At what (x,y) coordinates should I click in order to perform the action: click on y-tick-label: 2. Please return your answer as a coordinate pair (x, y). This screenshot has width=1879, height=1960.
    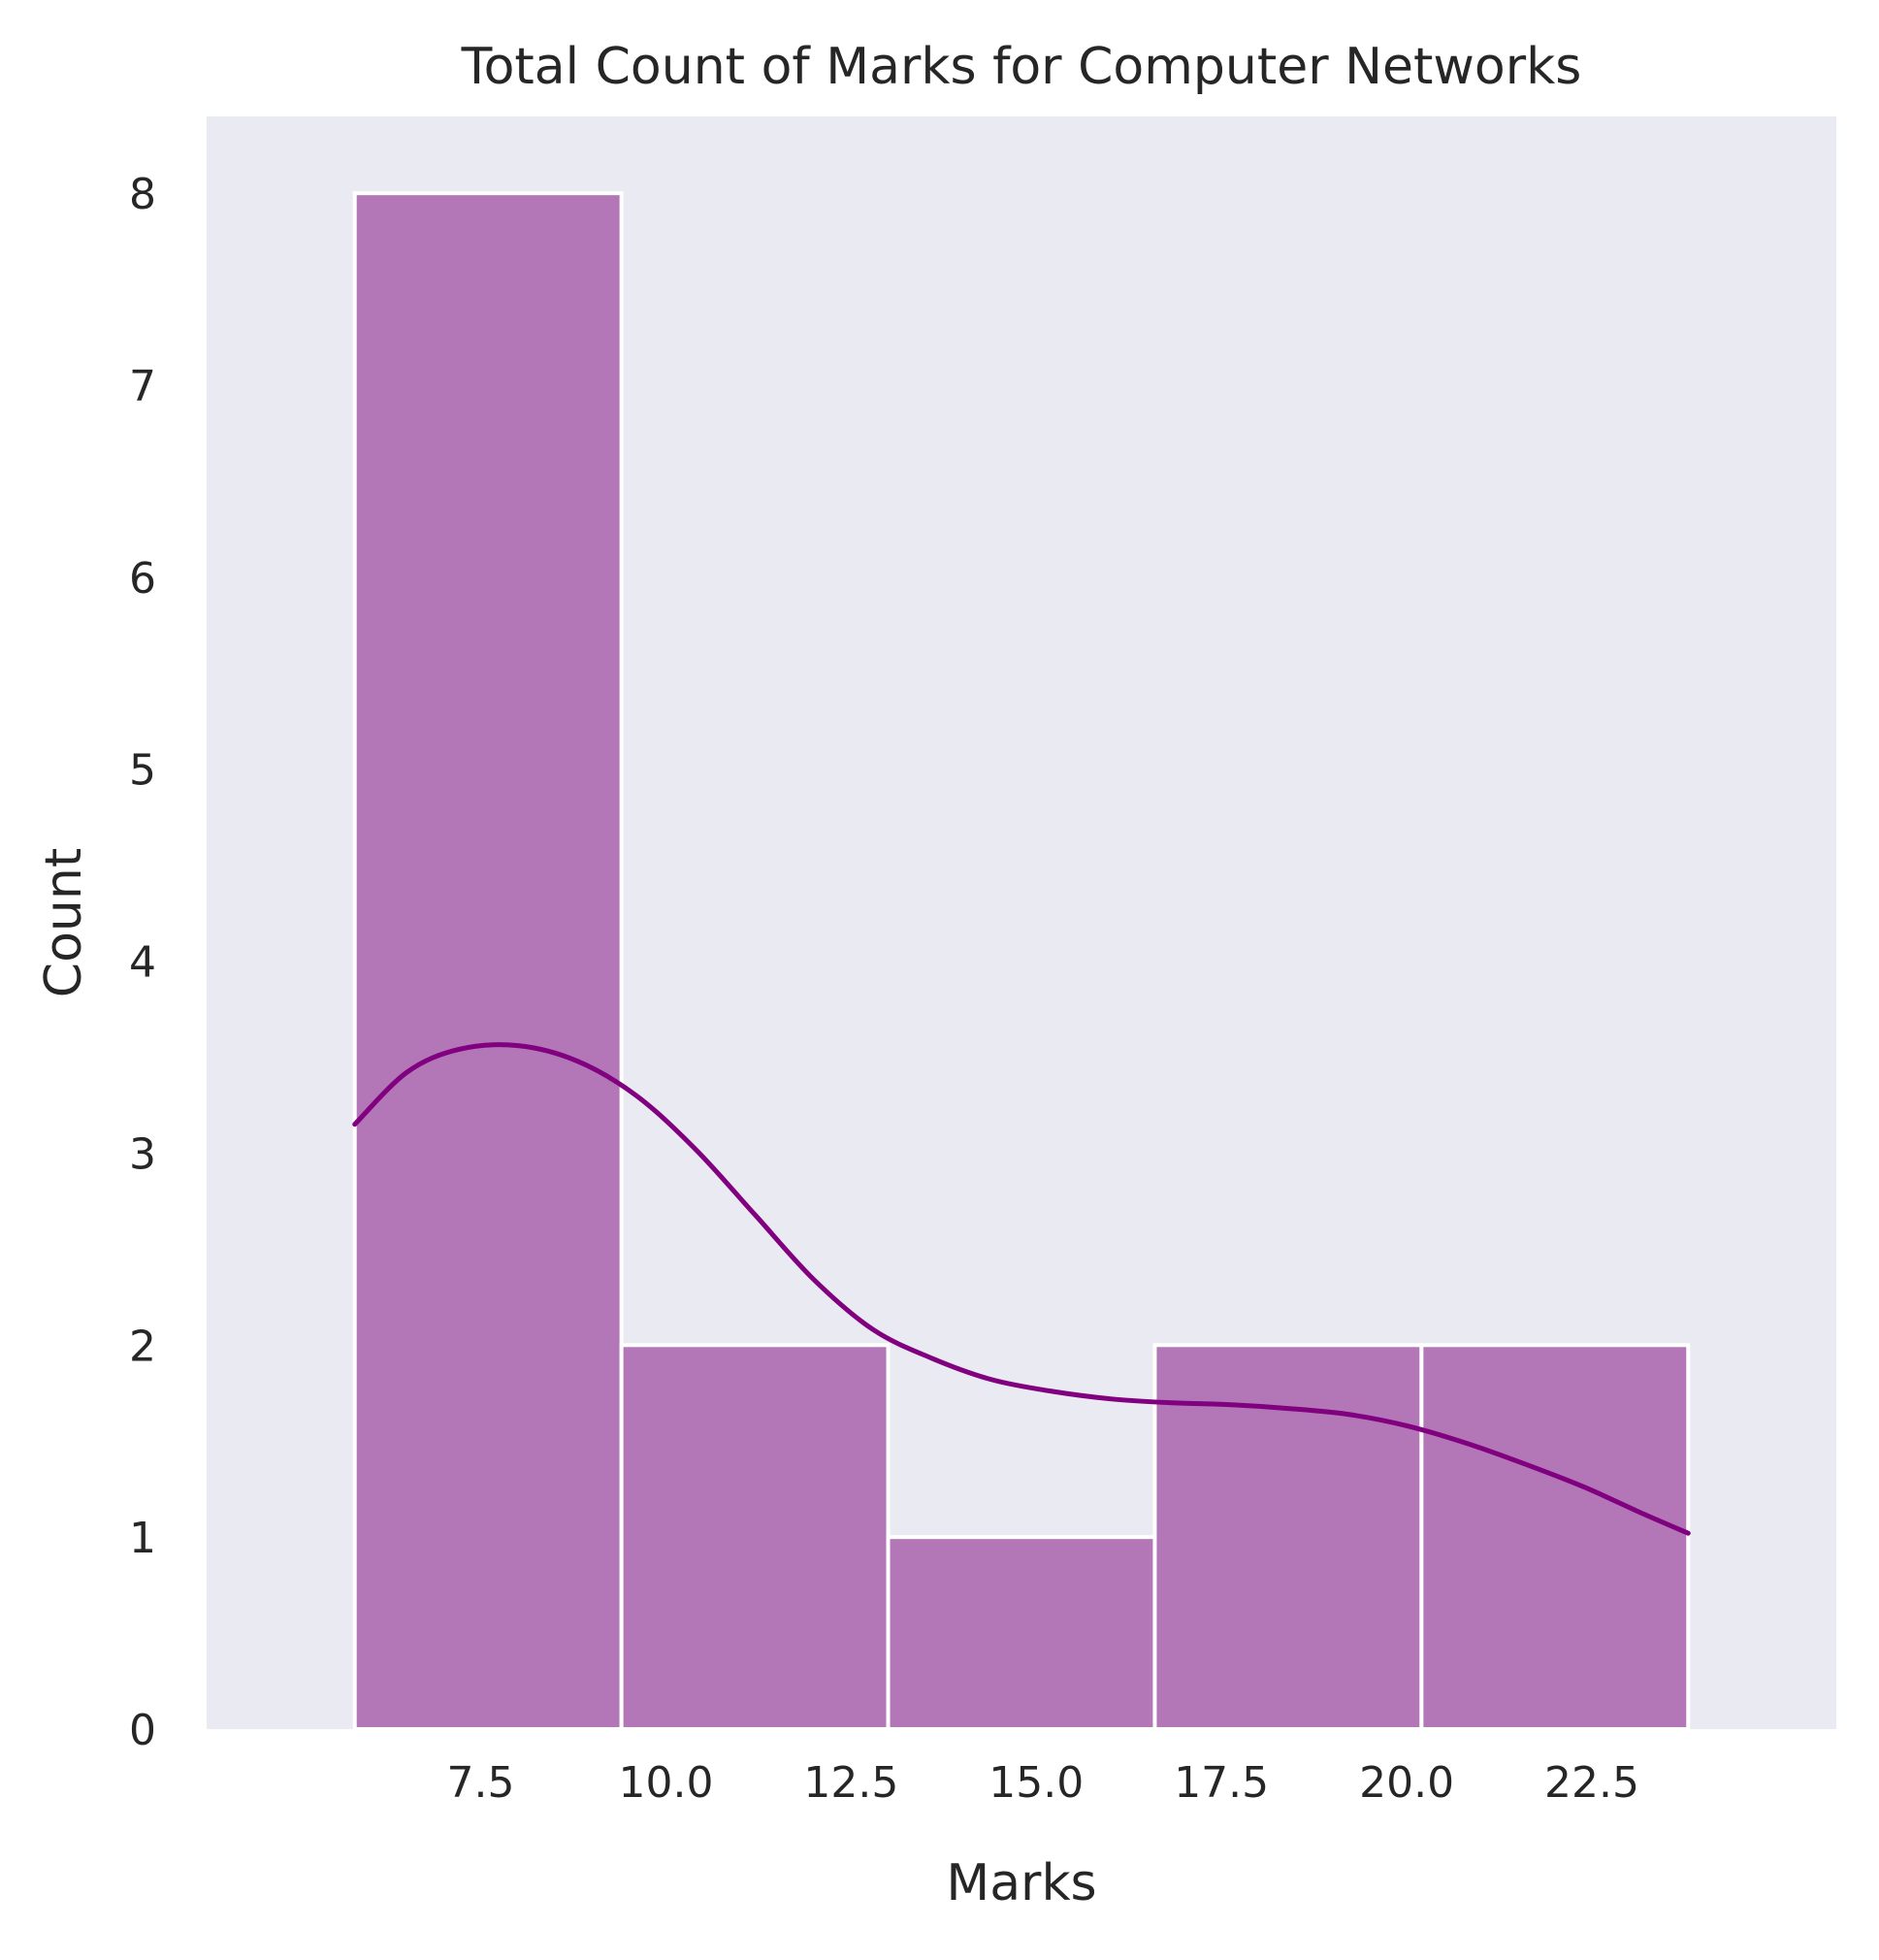
    Looking at the image, I should click on (142, 1346).